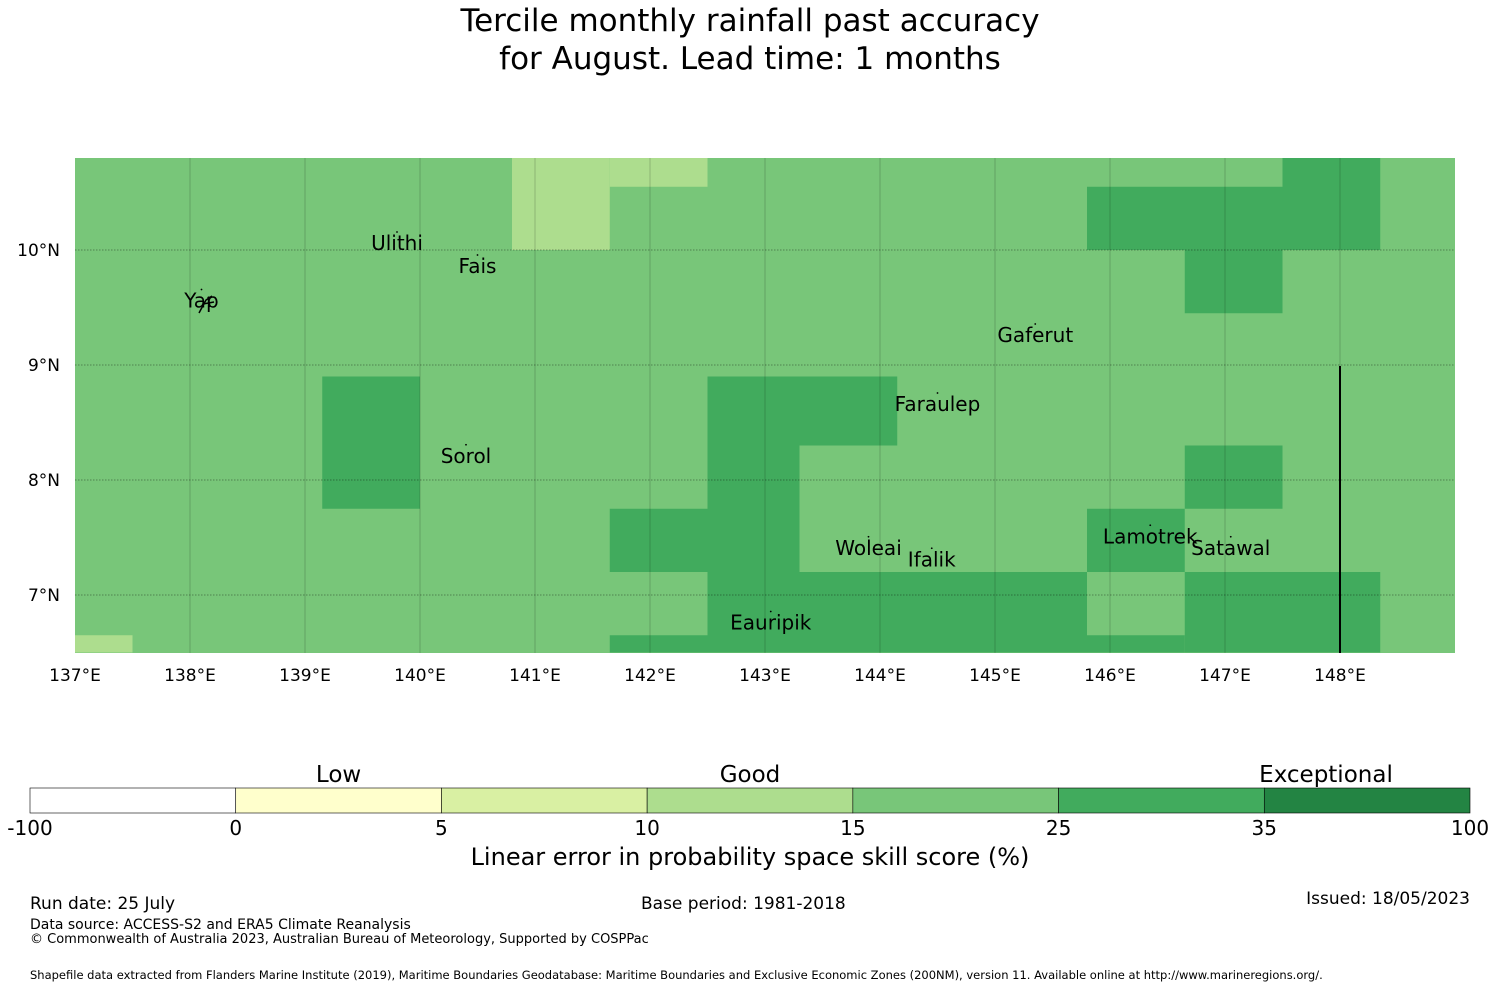 This screenshot has height=990, width=1500. I want to click on colorbar-boxes, so click(750, 800).